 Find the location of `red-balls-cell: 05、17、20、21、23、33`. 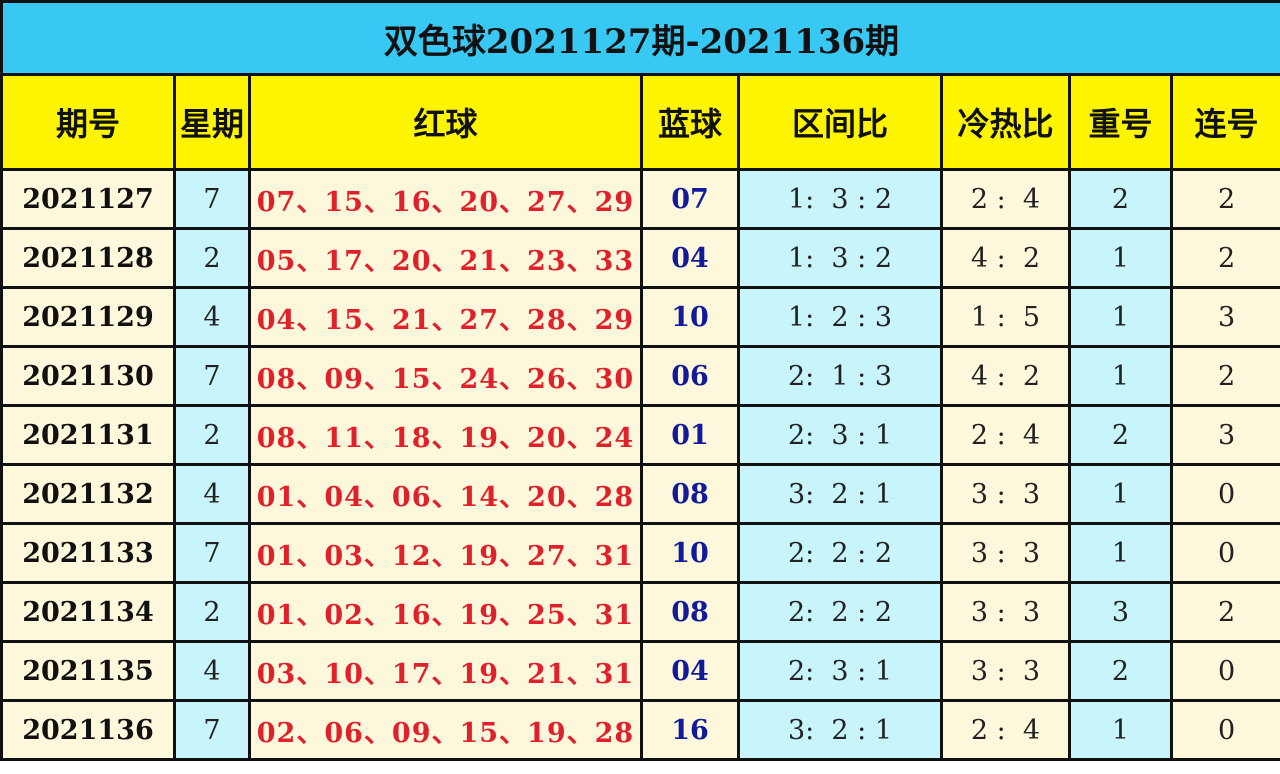

red-balls-cell: 05、17、20、21、23、33 is located at coordinates (445, 258).